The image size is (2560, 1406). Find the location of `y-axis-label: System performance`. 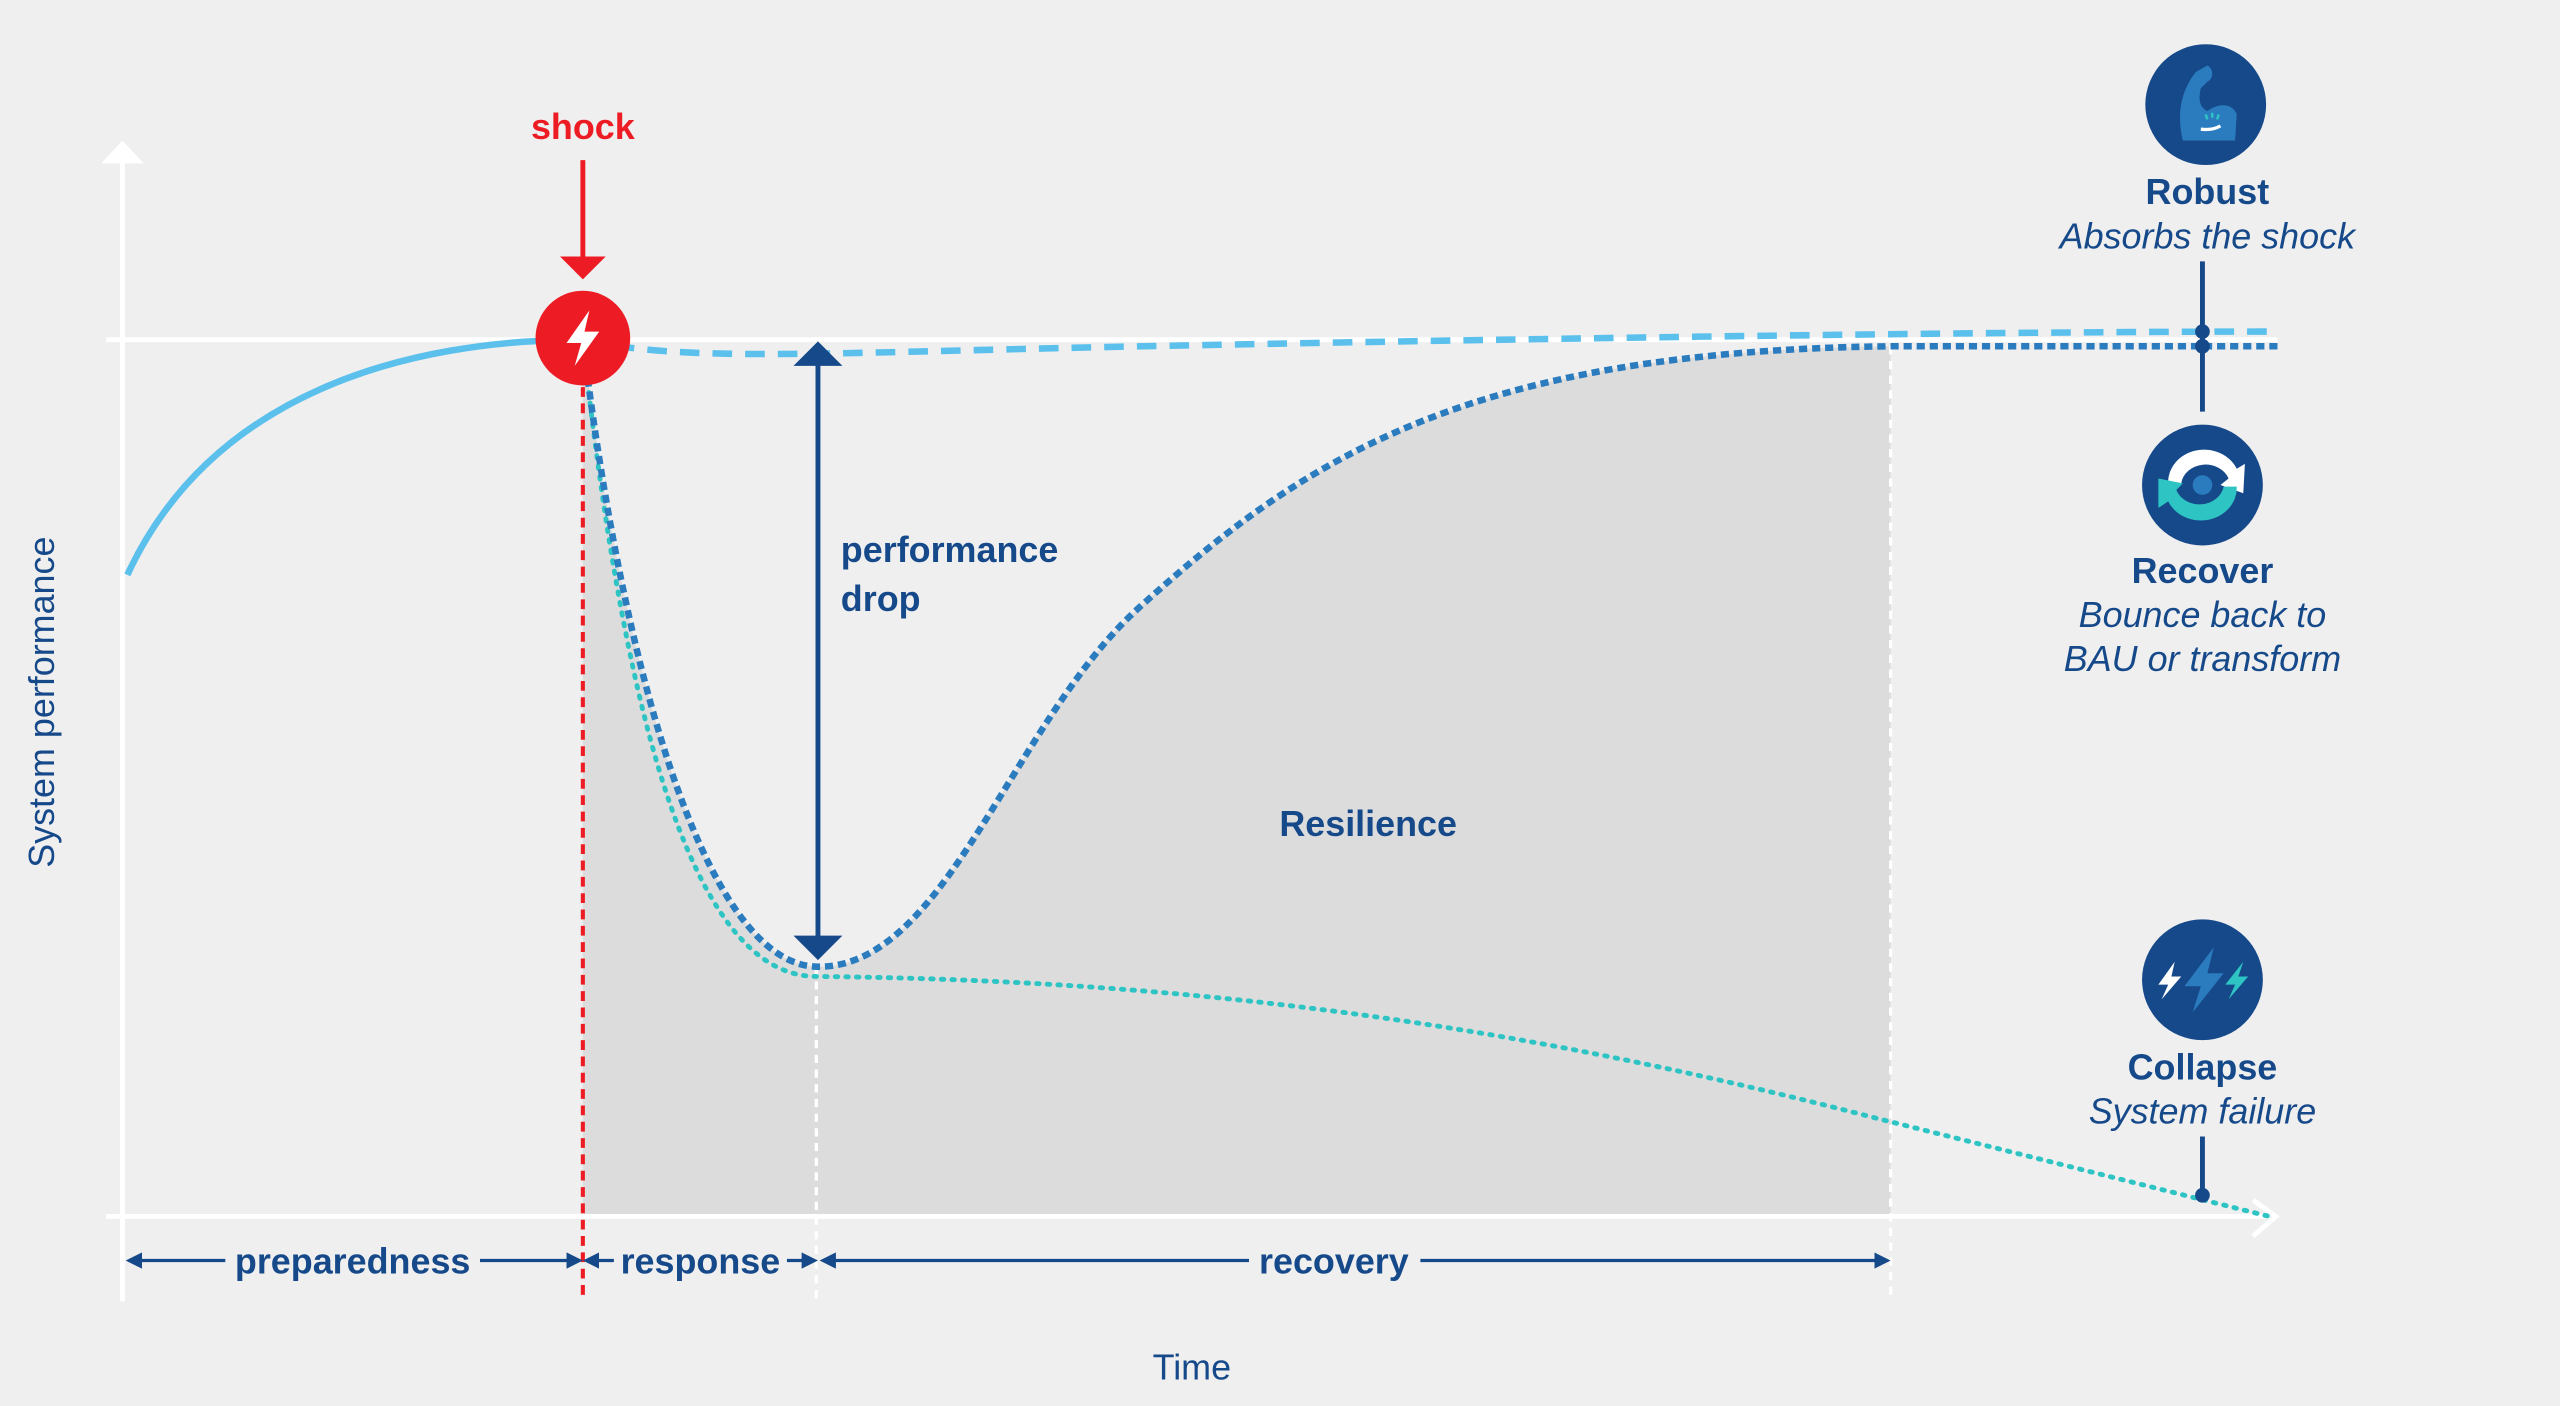

y-axis-label: System performance is located at coordinates (41, 702).